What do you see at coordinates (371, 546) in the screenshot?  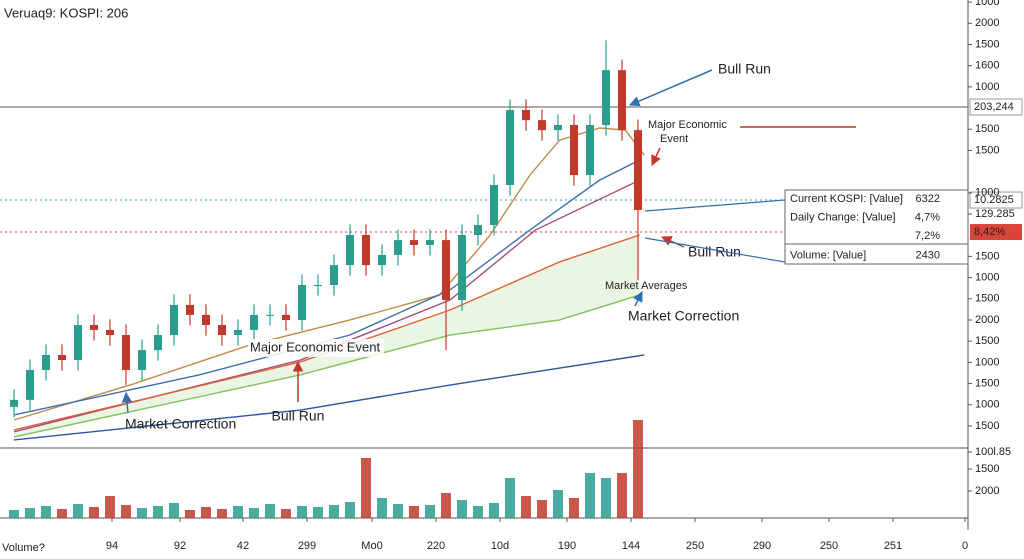 I see `x-tick-label: Mo0` at bounding box center [371, 546].